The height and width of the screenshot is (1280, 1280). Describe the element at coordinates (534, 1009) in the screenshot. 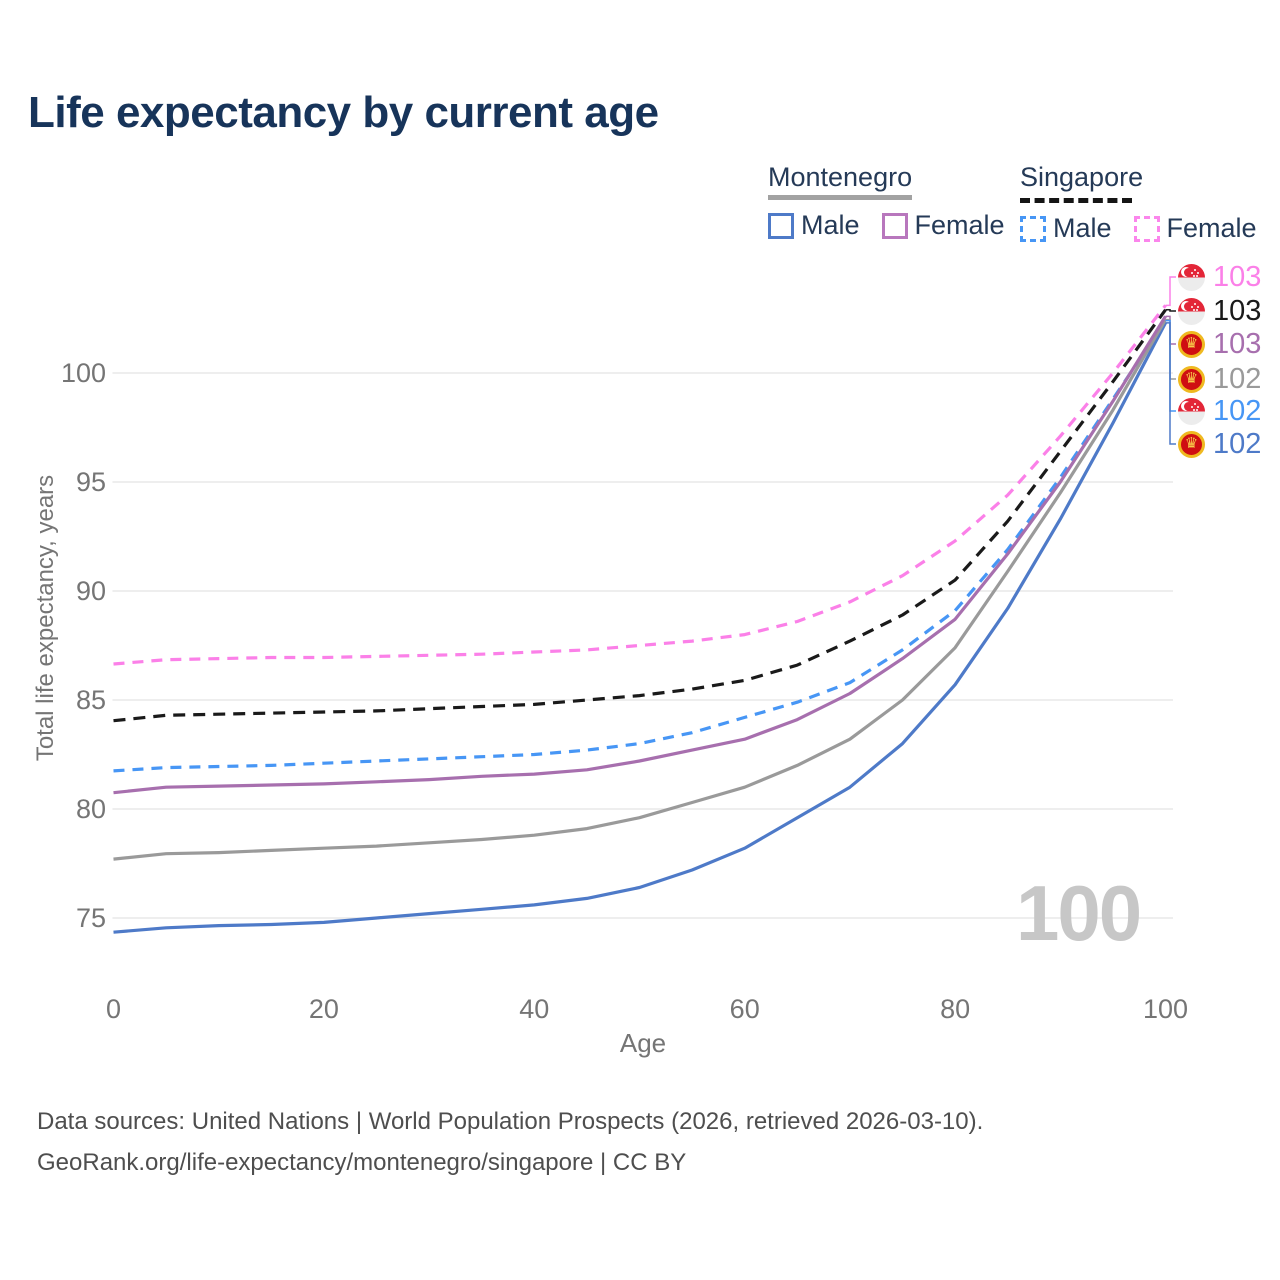

I see `x-tick-40: 40` at that location.